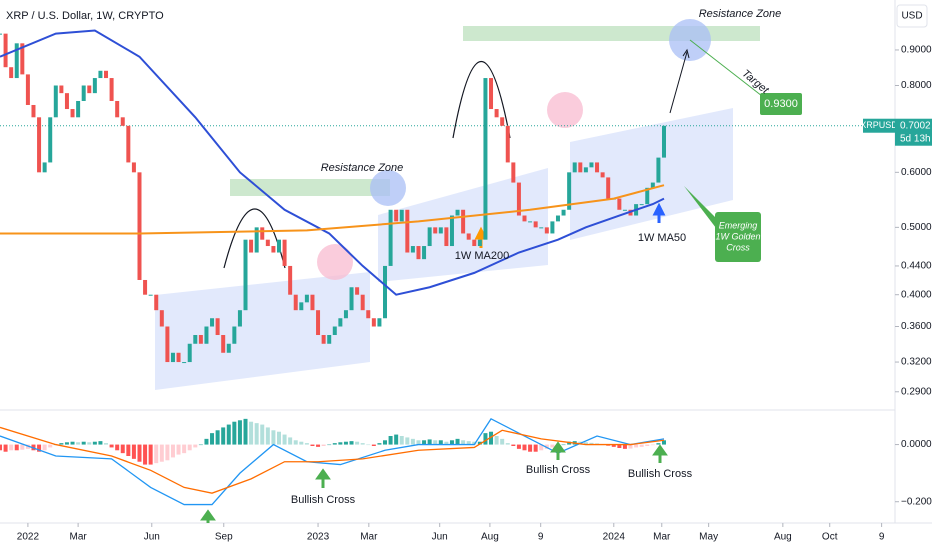 The image size is (932, 550). What do you see at coordinates (916, 444) in the screenshot?
I see `y-tick-label: 0.0000` at bounding box center [916, 444].